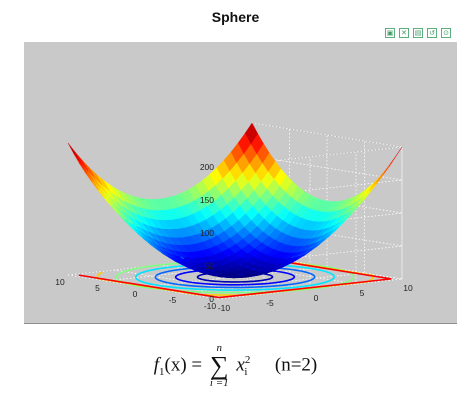 This screenshot has width=471, height=415. Describe the element at coordinates (207, 233) in the screenshot. I see `z-tick-label: 100` at that location.